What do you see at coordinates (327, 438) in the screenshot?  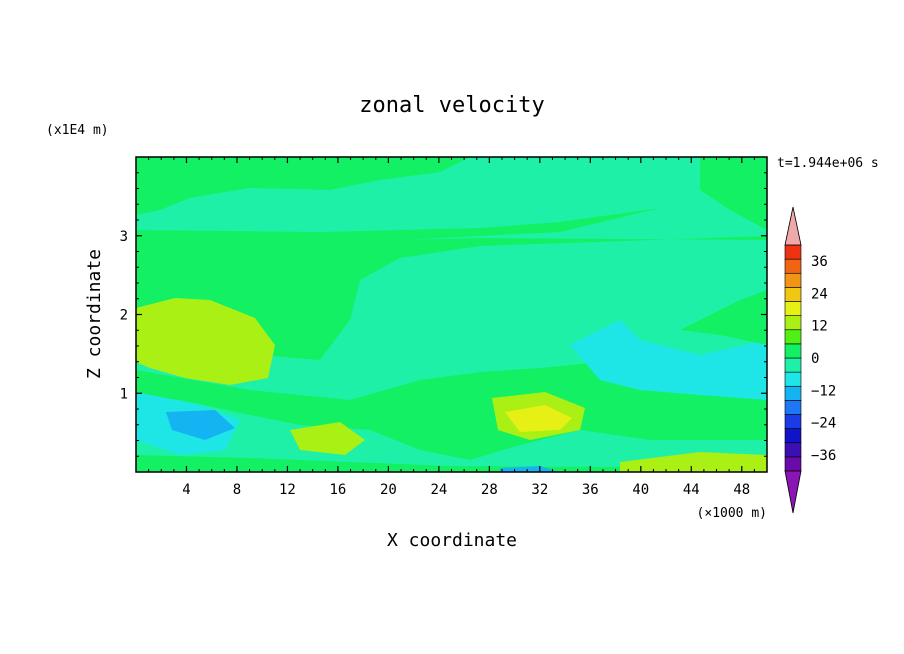 I see `region-lower-mid-bulge` at bounding box center [327, 438].